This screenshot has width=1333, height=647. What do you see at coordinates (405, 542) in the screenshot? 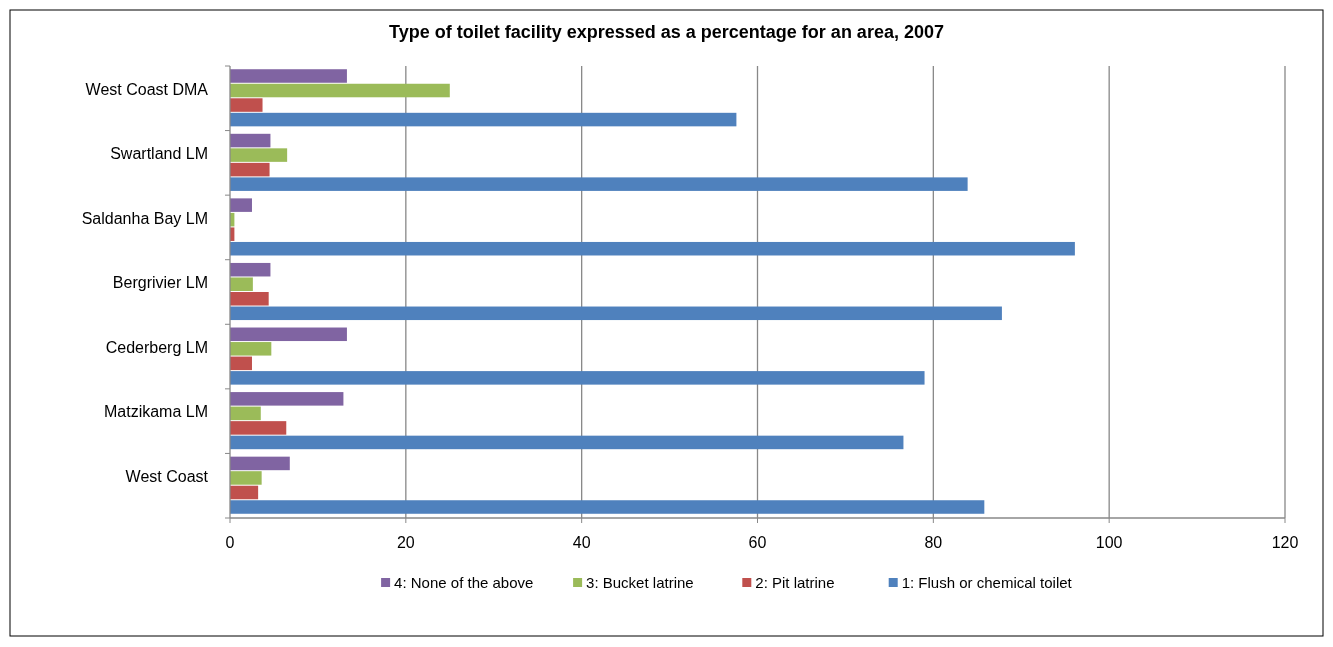
I see `x-tick-label: 20` at bounding box center [405, 542].